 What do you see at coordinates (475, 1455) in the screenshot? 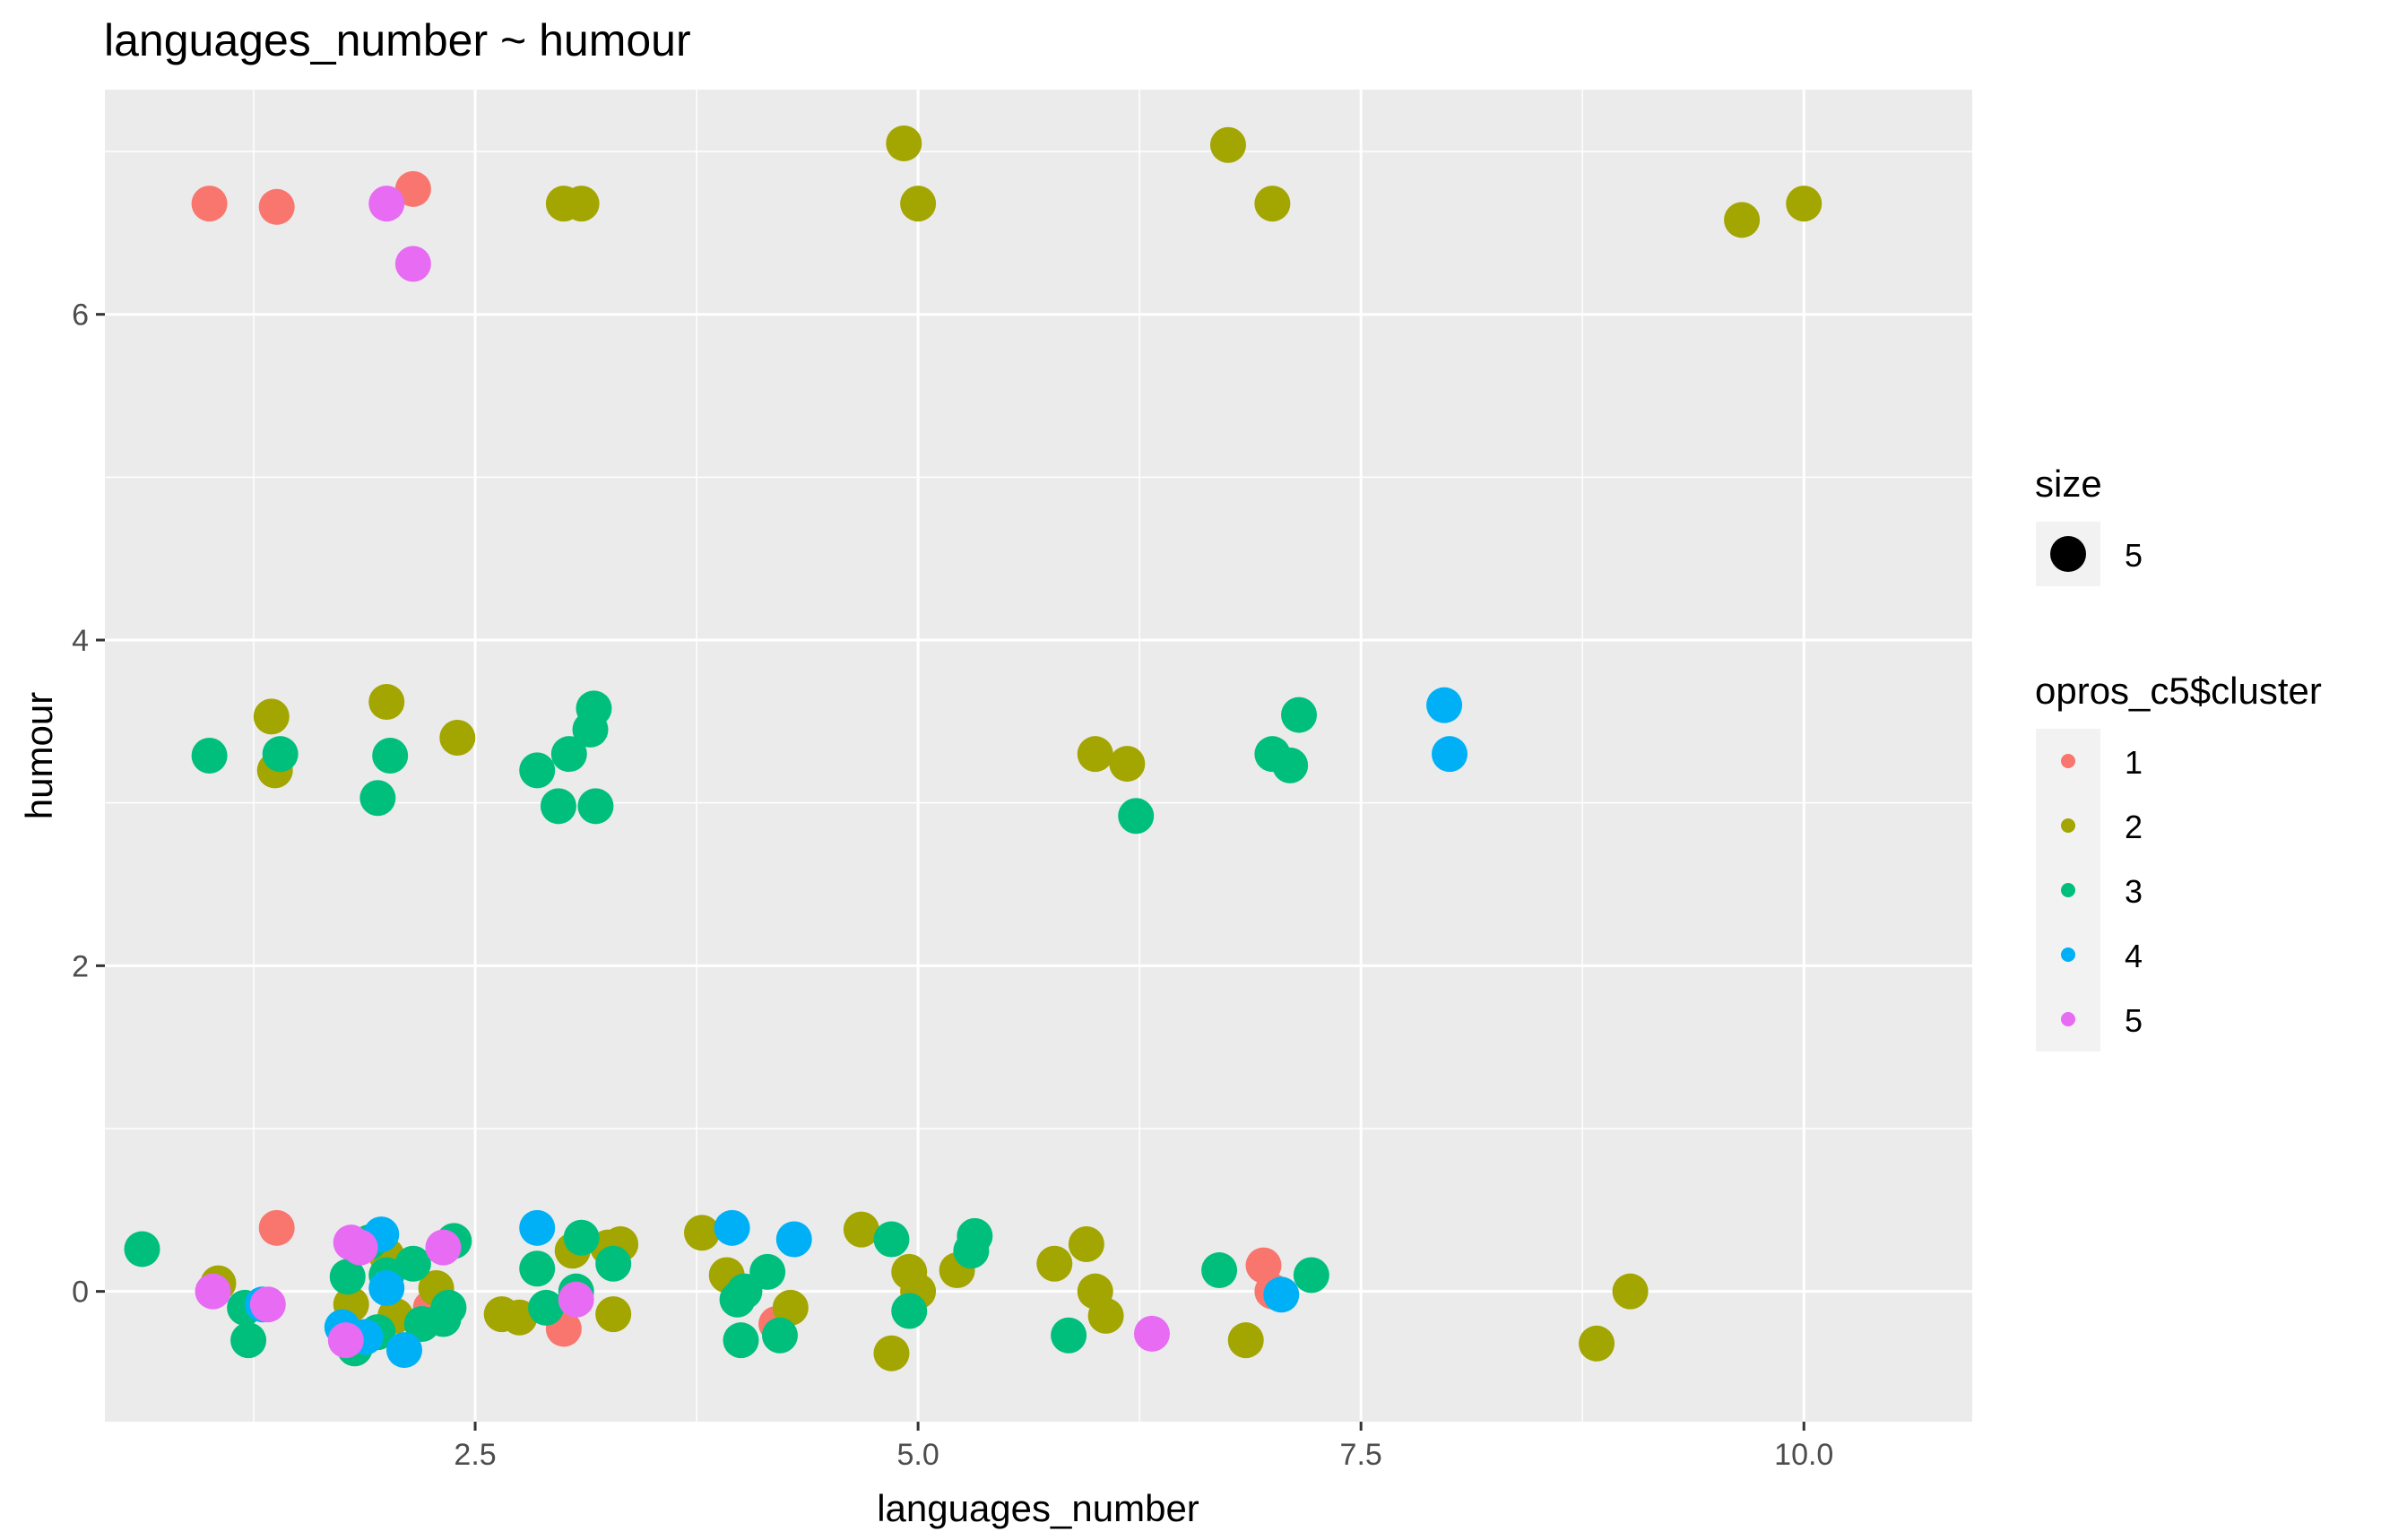
I see `x-tick-label: 2.5` at bounding box center [475, 1455].